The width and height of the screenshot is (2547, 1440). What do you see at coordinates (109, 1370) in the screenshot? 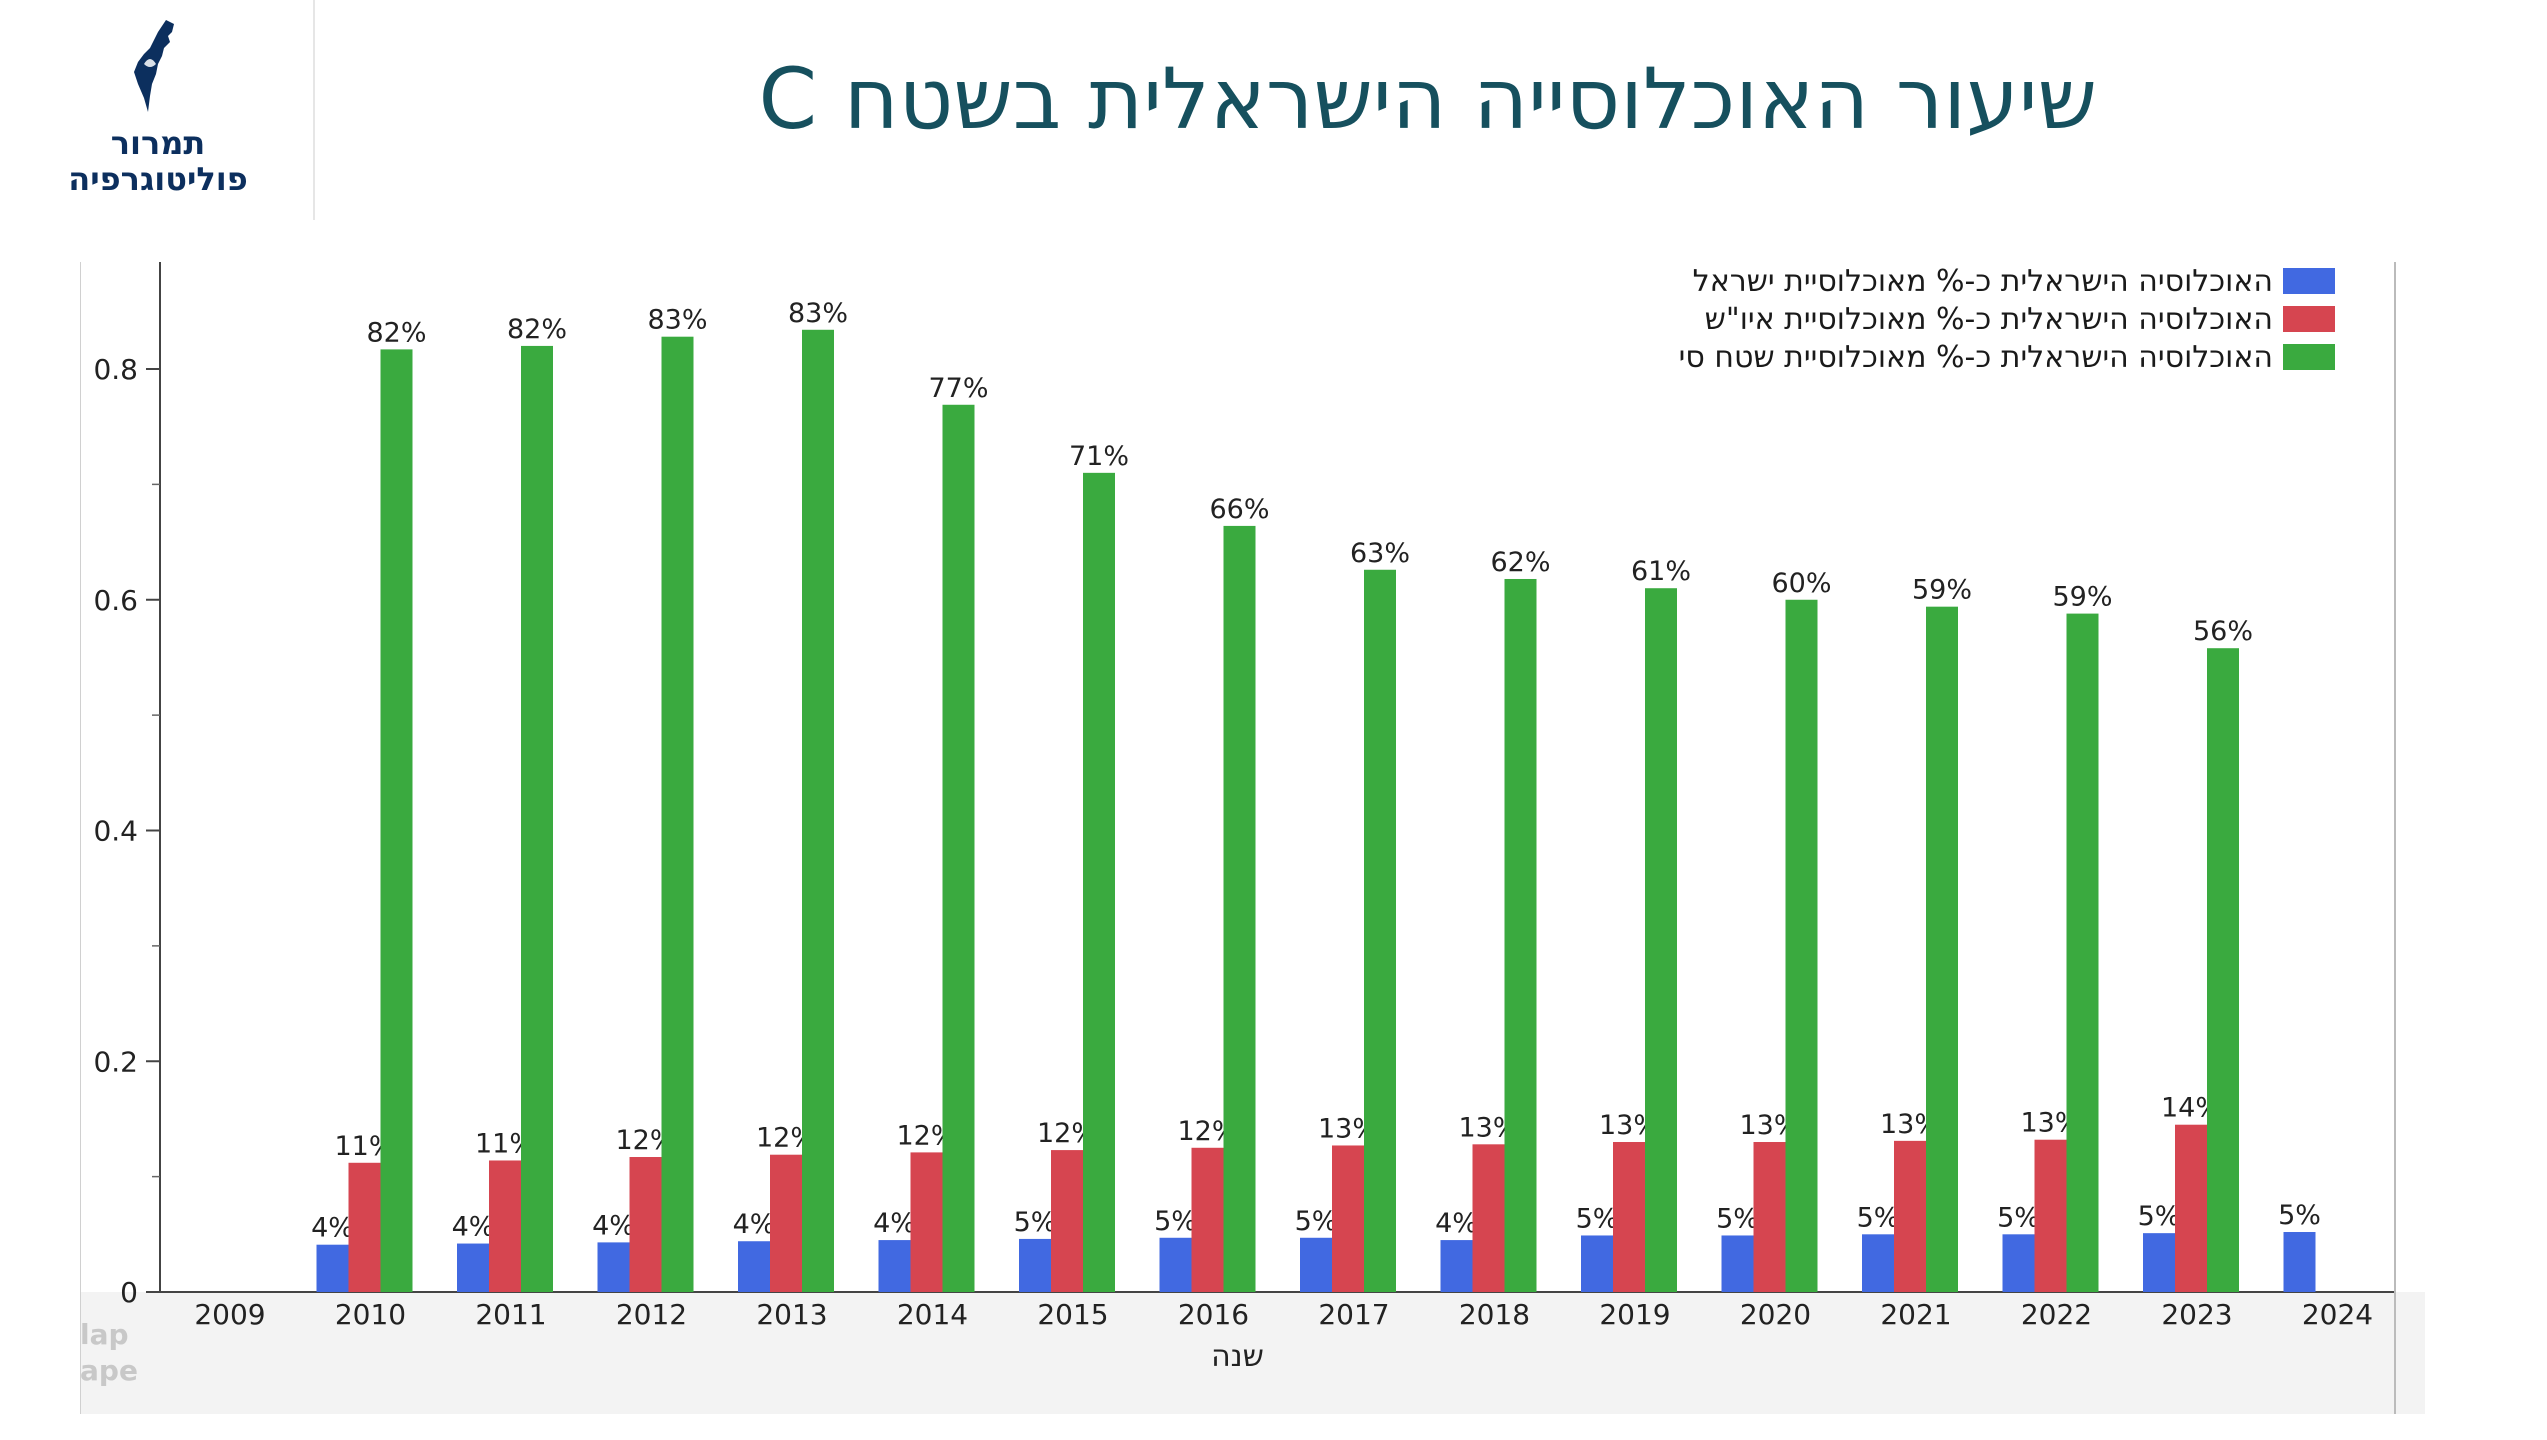
I see `watermark-line2: ape` at bounding box center [109, 1370].